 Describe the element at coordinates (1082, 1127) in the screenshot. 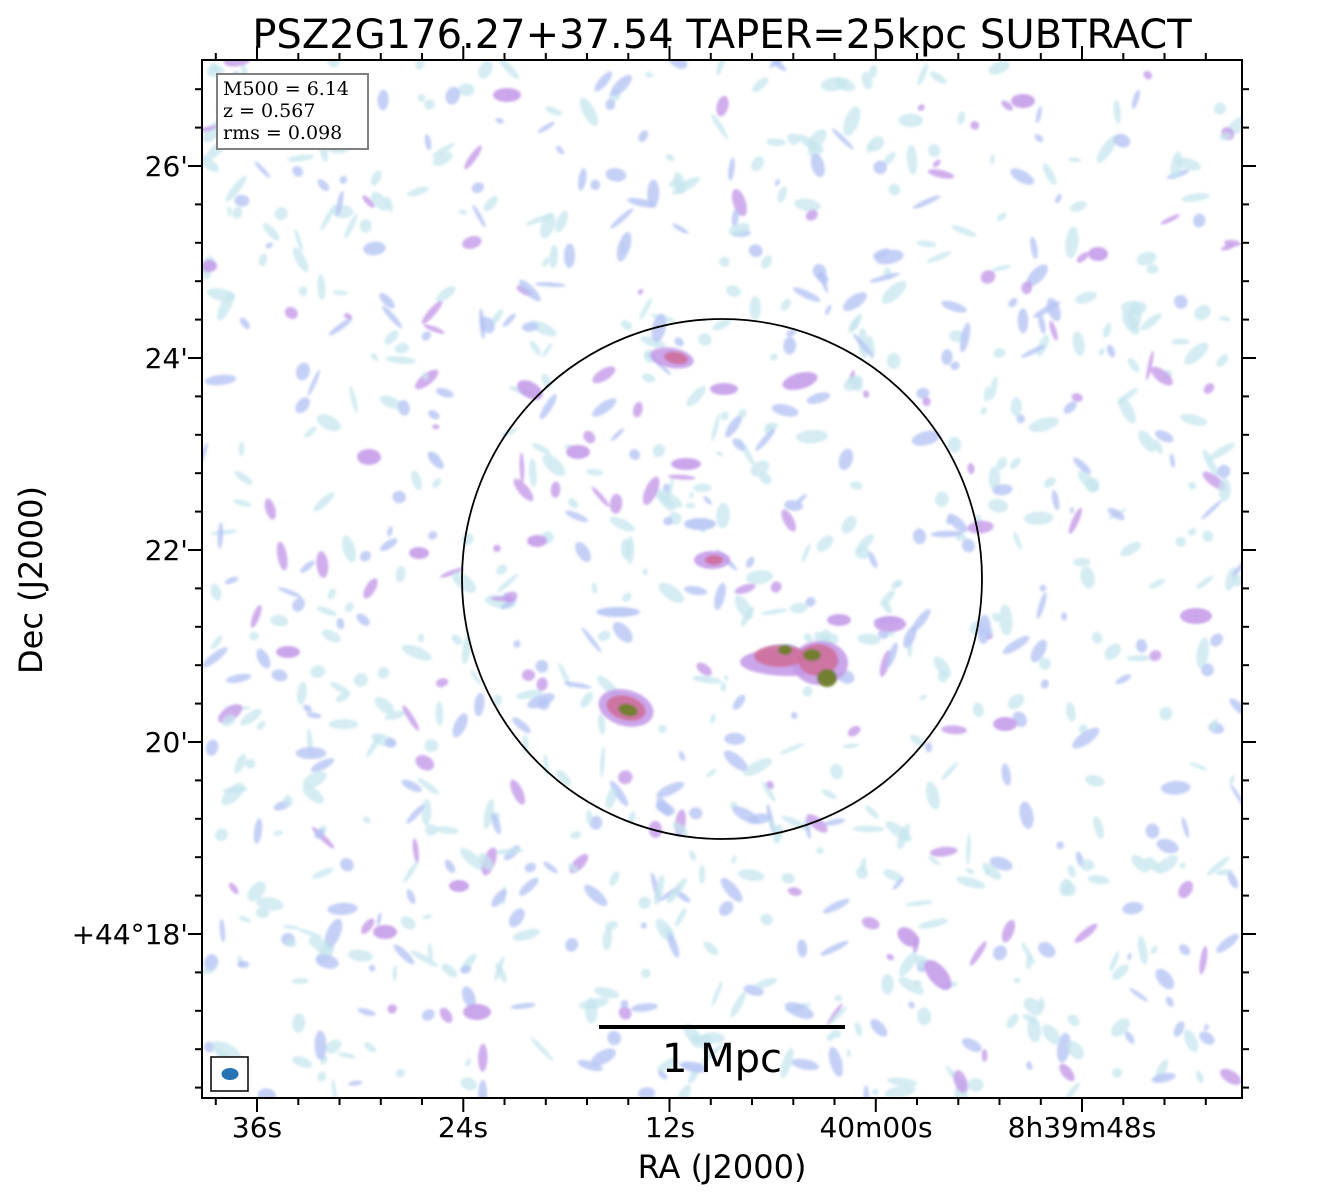

I see `x-tick-label: 8h39m48s` at that location.